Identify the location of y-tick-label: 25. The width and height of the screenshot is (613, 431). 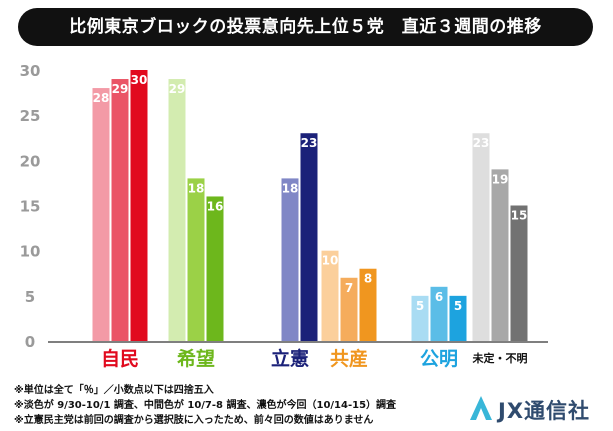
(30, 116).